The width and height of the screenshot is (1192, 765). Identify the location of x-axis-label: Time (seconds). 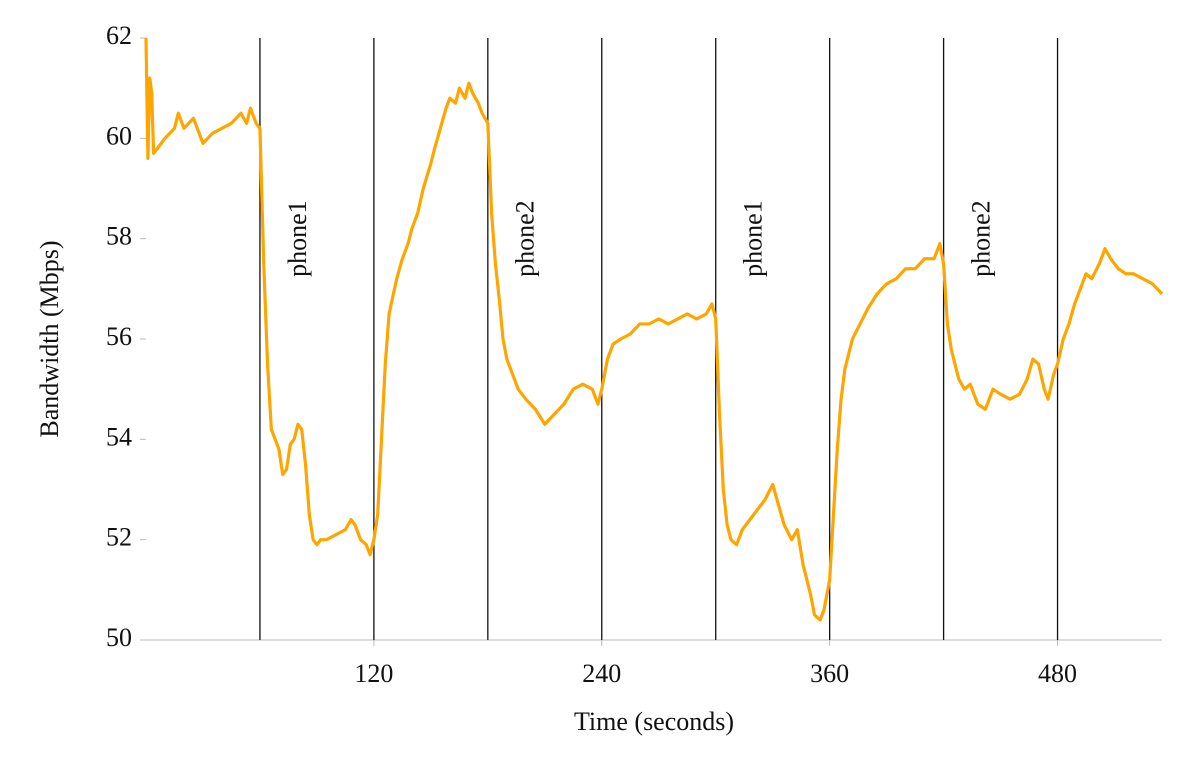
(654, 721).